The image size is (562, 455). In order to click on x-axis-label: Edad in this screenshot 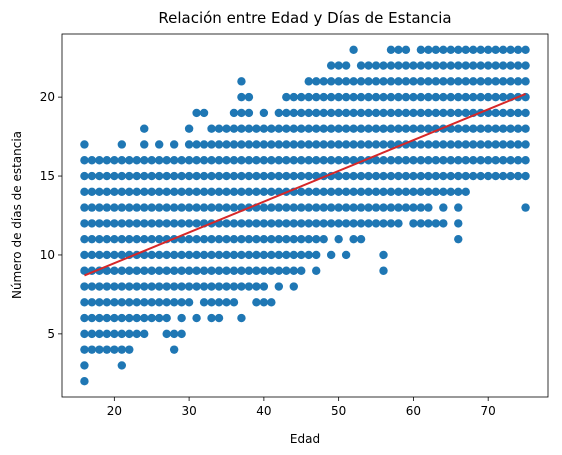, I will do `click(305, 439)`.